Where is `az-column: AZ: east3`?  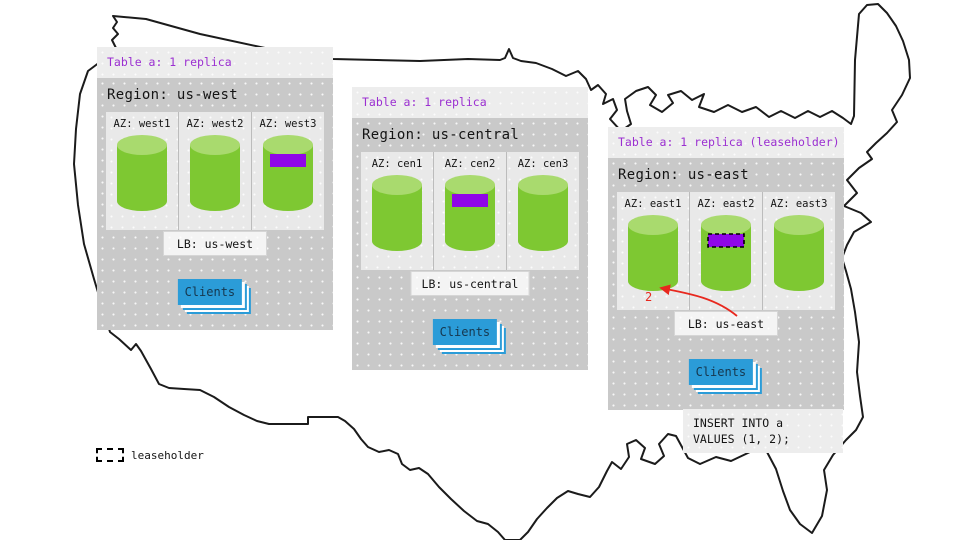
az-column: AZ: east3 is located at coordinates (799, 251).